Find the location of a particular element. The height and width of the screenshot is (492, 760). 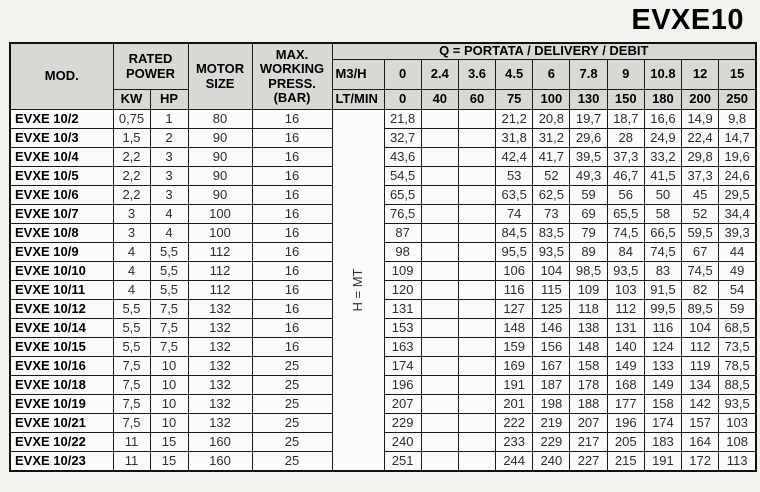

head-value-cell: 201 is located at coordinates (514, 404).